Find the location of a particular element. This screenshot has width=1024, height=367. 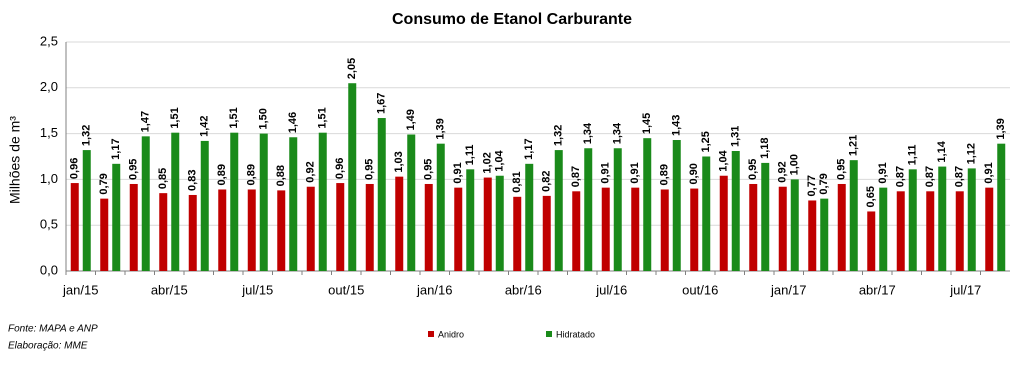

value-label: 1,46 is located at coordinates (293, 122).